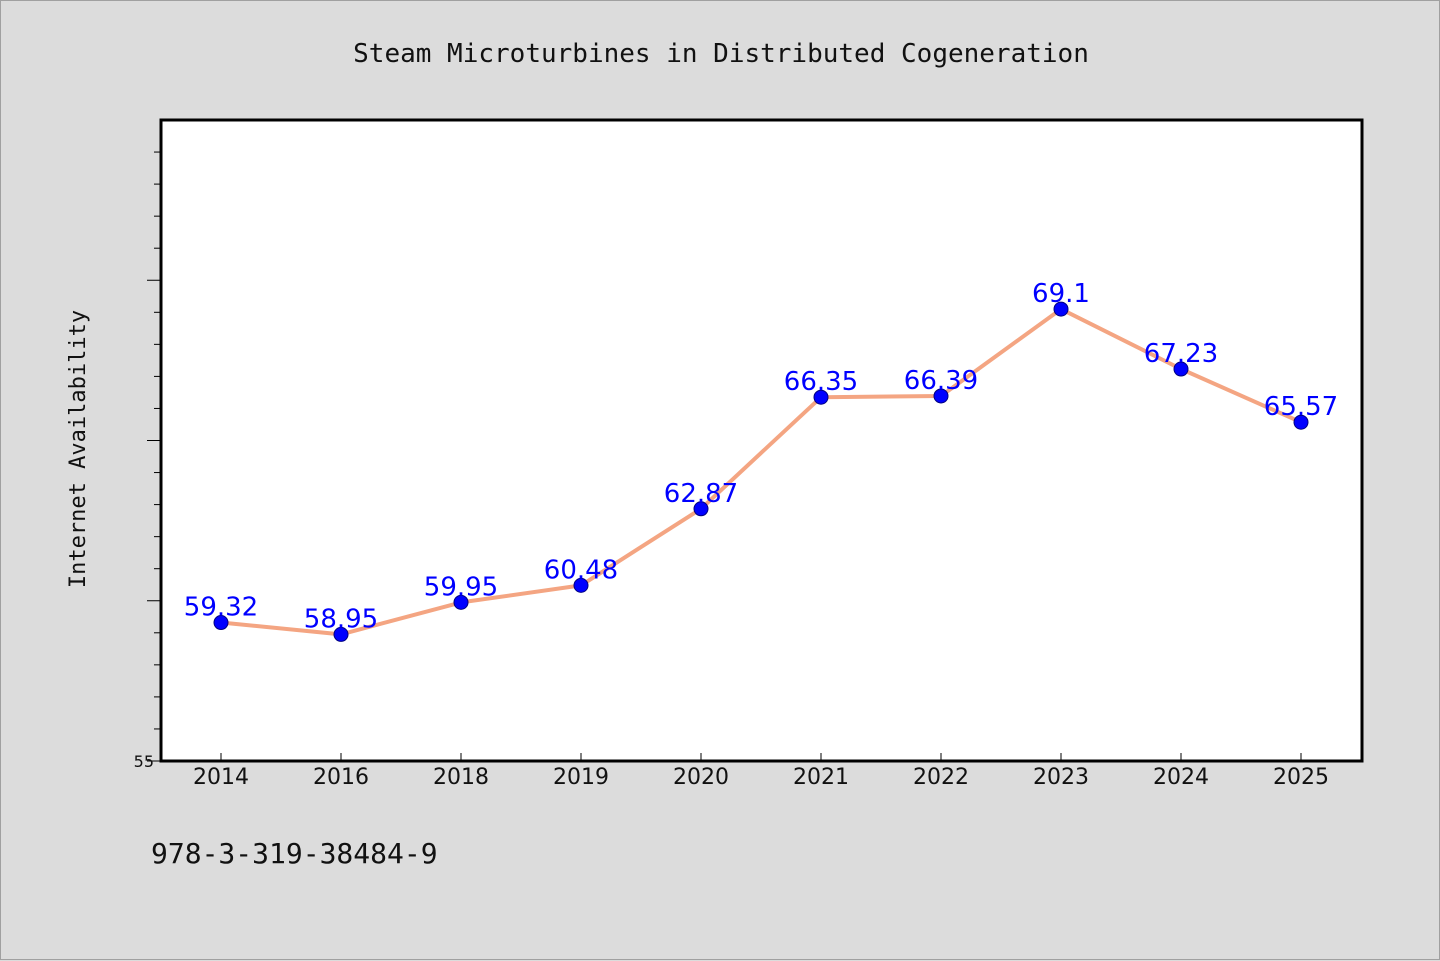  I want to click on data-label: 65.57, so click(1301, 407).